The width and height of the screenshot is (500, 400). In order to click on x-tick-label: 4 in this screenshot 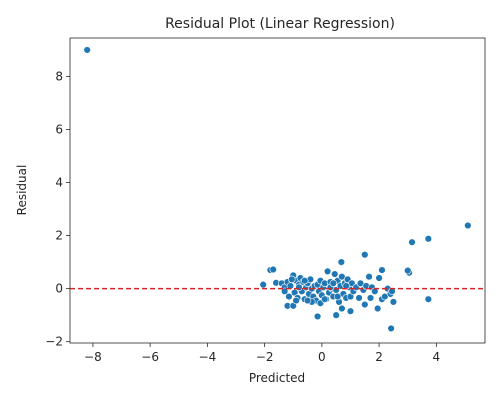, I will do `click(437, 357)`.